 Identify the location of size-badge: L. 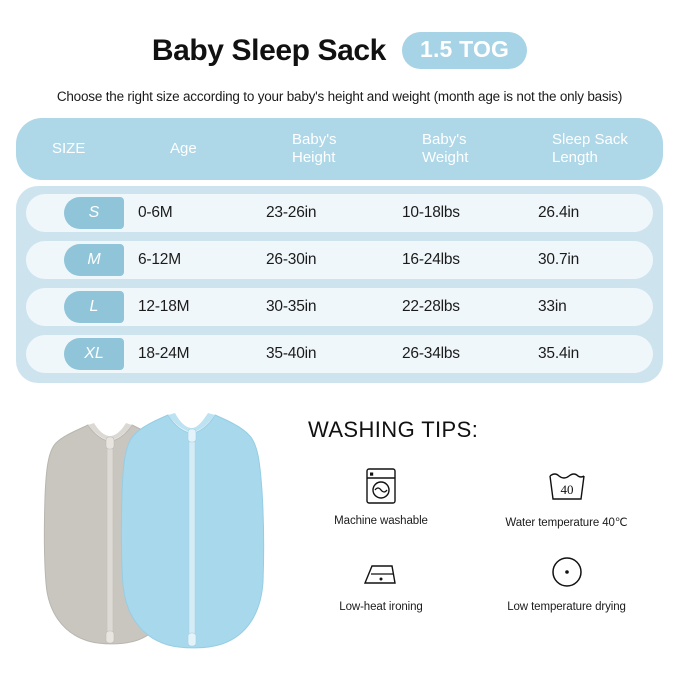
(94, 307).